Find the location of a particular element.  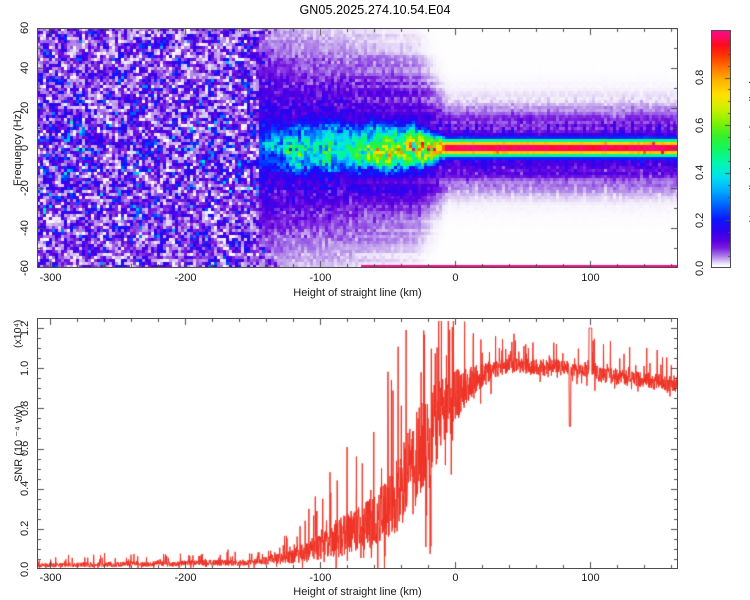

snr-x-tick-1: -200 is located at coordinates (185, 578).